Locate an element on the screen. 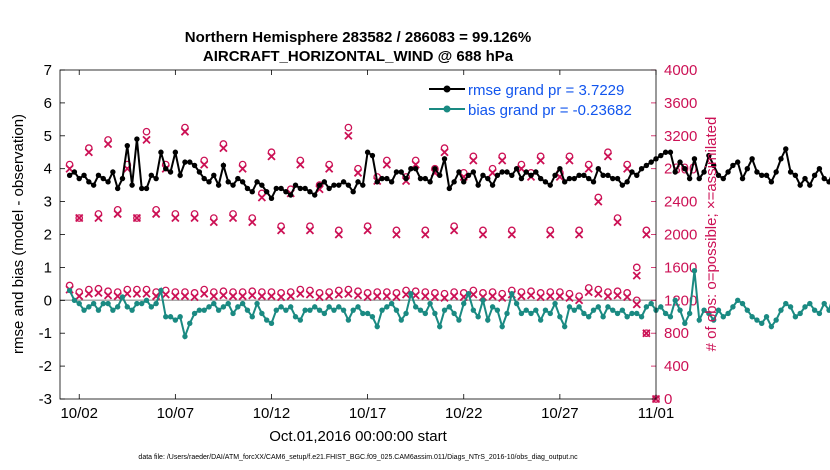 The height and width of the screenshot is (470, 830). y2-tick-label: 400 is located at coordinates (676, 366).